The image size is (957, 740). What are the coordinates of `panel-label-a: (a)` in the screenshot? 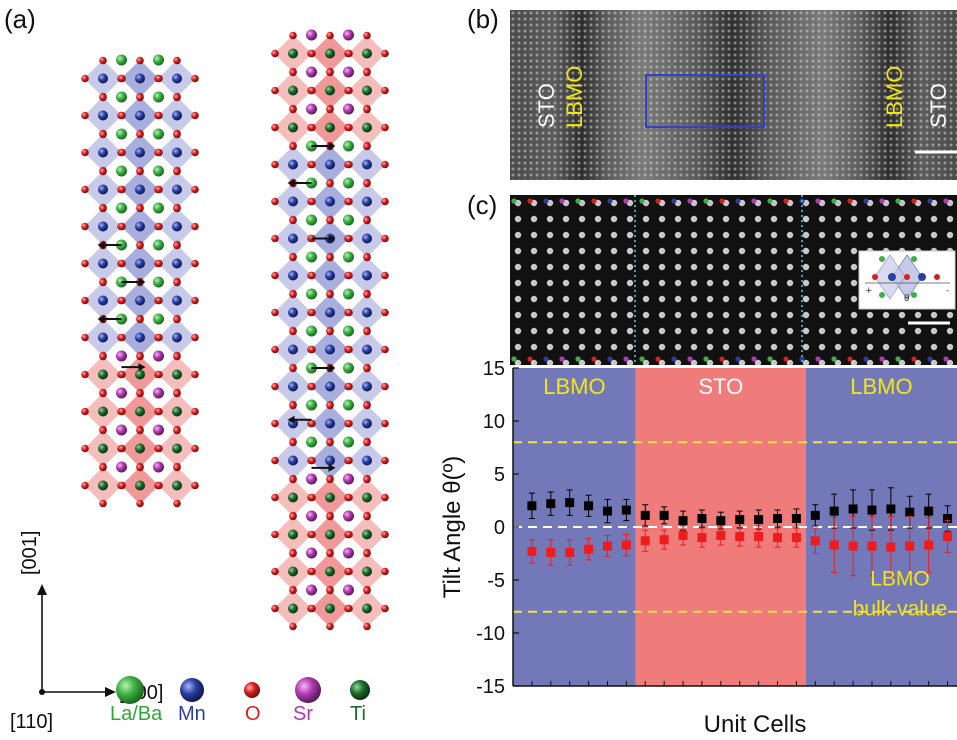 It's located at (20, 19).